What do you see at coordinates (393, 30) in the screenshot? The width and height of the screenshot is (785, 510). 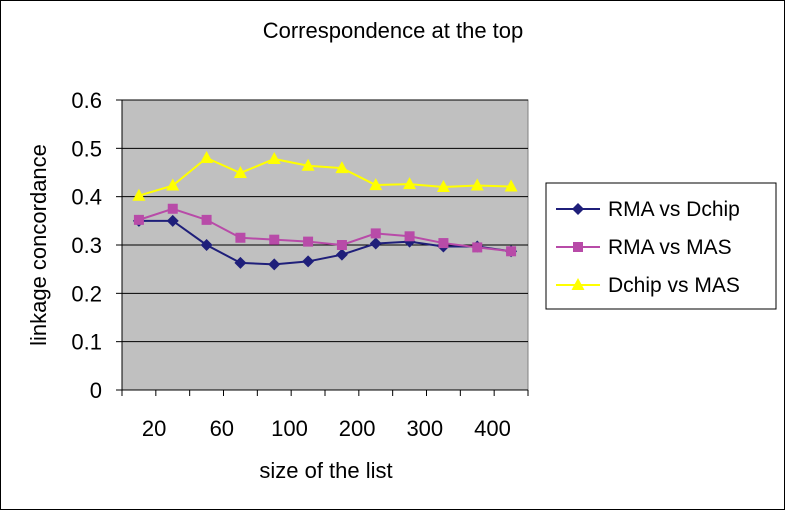 I see `chart-title: Correspondence at the top` at bounding box center [393, 30].